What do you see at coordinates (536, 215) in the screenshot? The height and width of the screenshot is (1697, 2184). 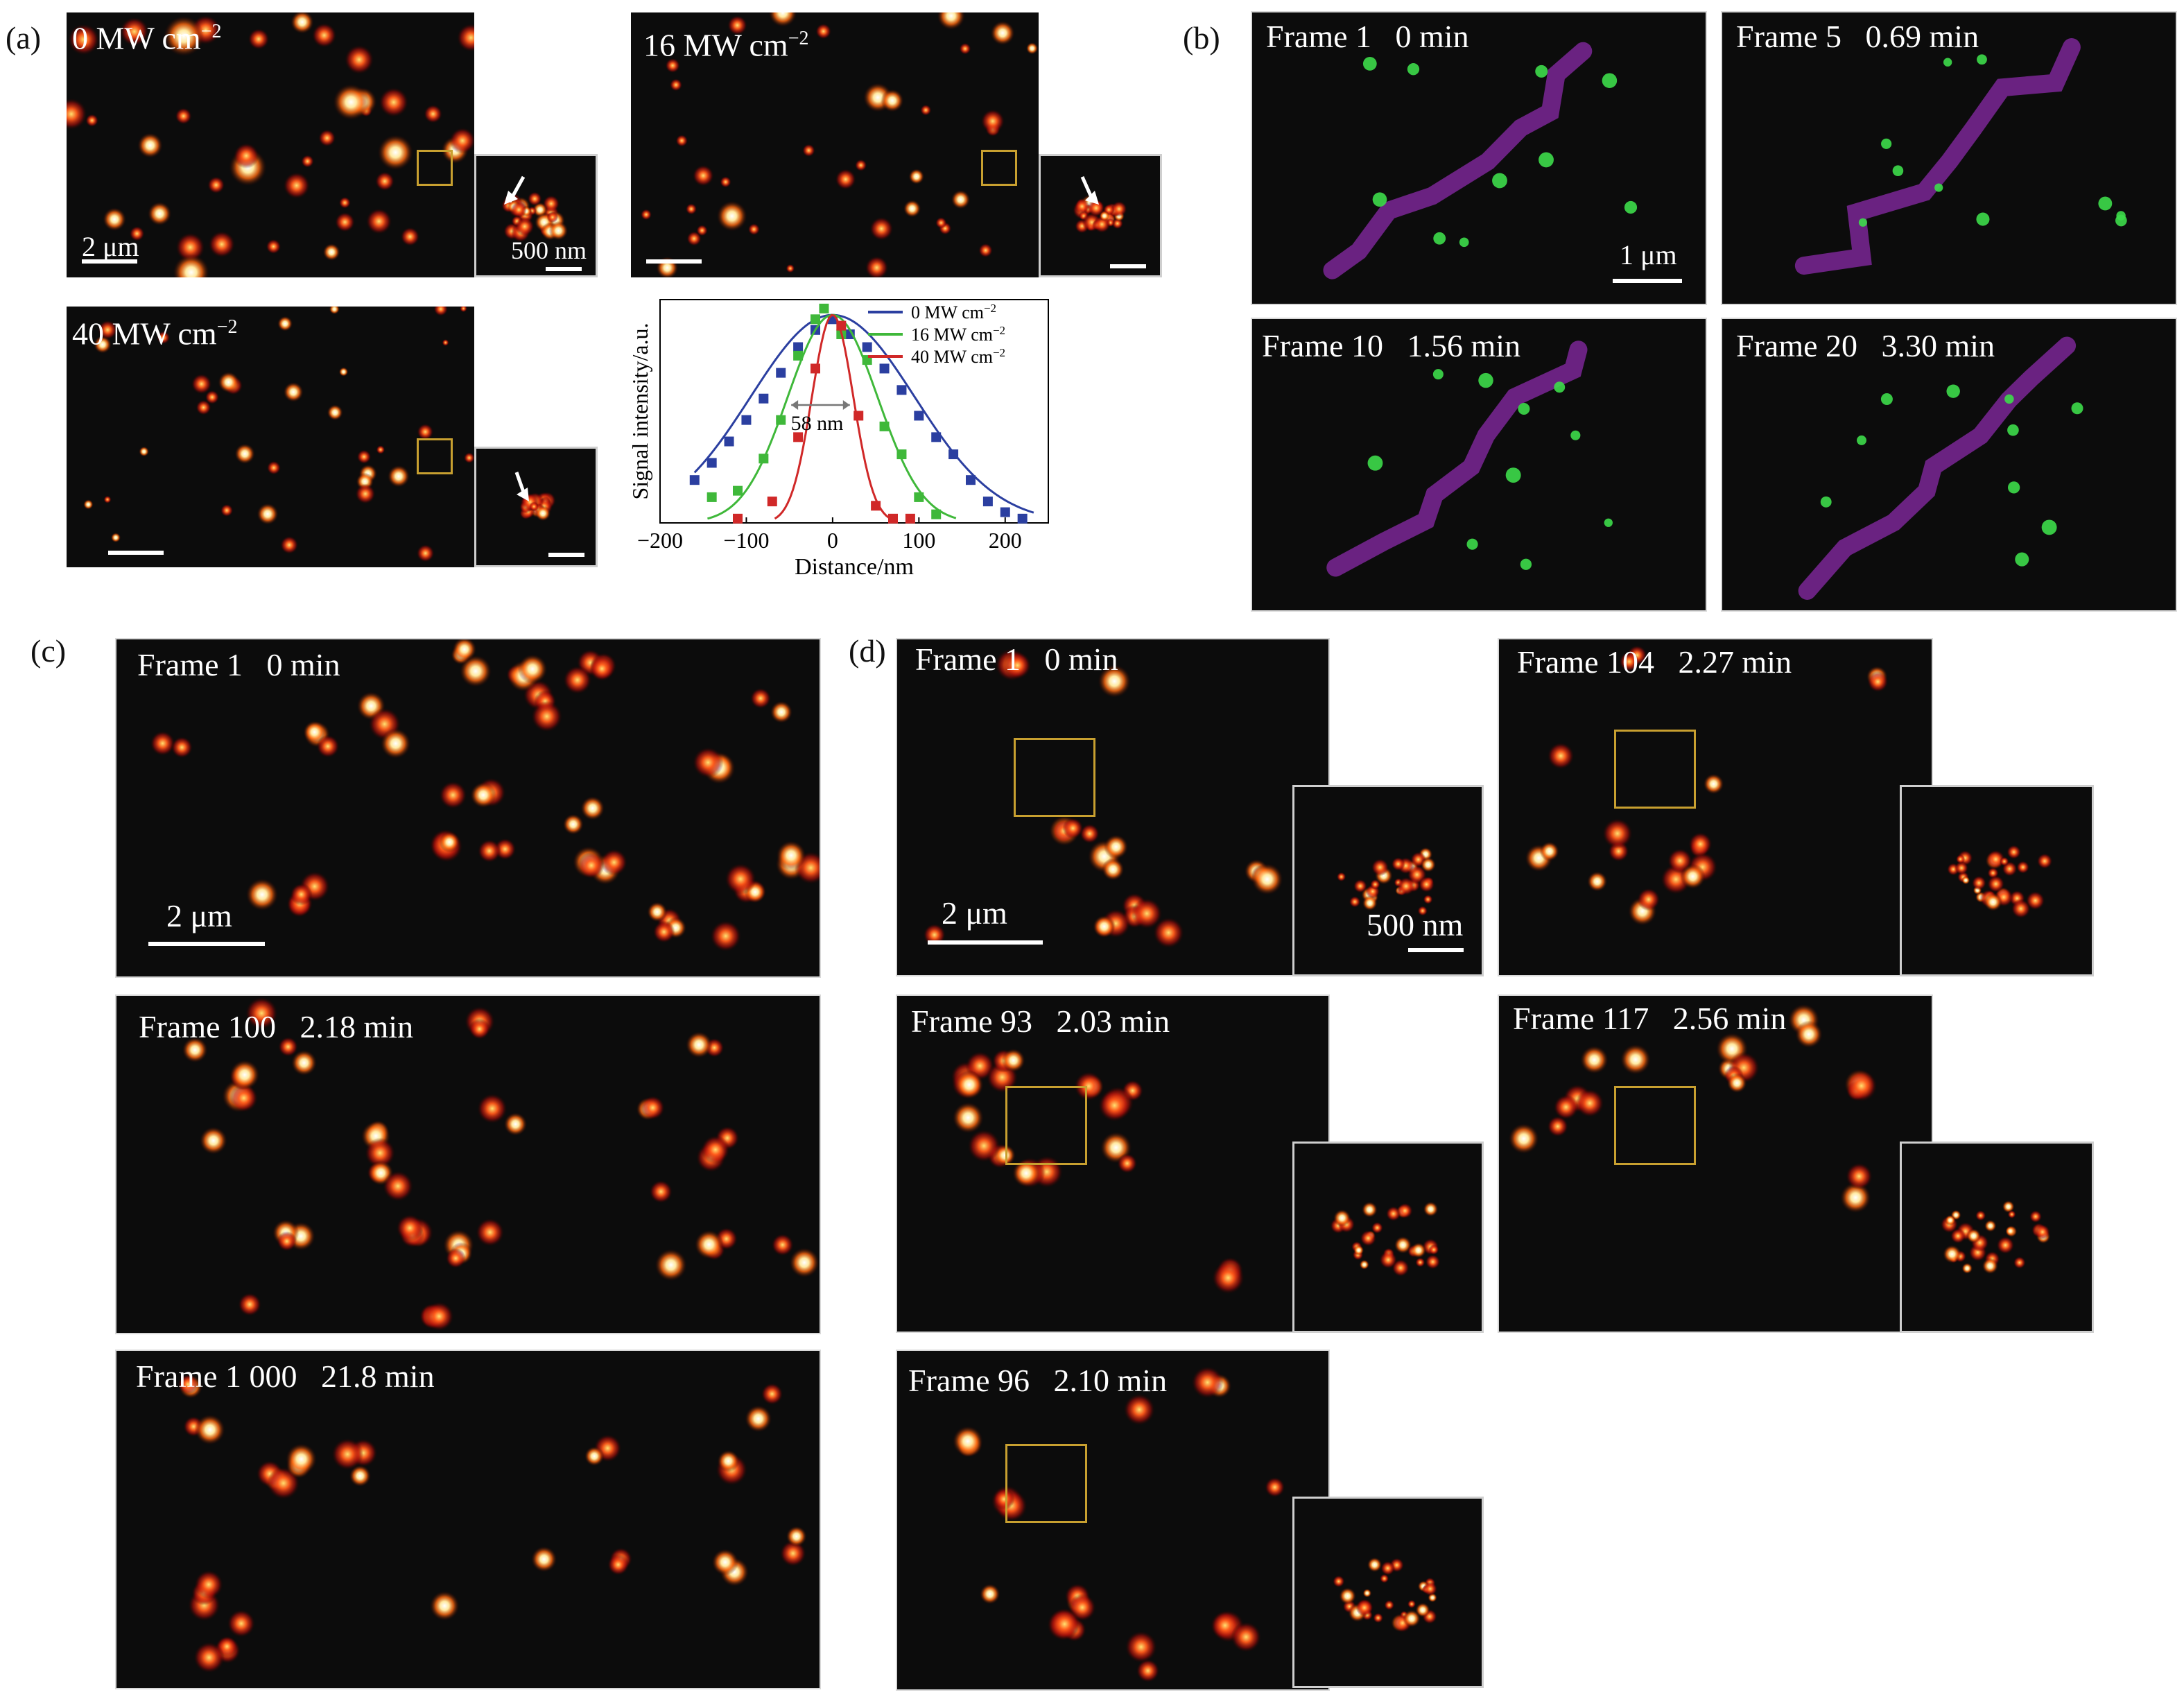 I see `inset-a-0mw: 500 nm` at bounding box center [536, 215].